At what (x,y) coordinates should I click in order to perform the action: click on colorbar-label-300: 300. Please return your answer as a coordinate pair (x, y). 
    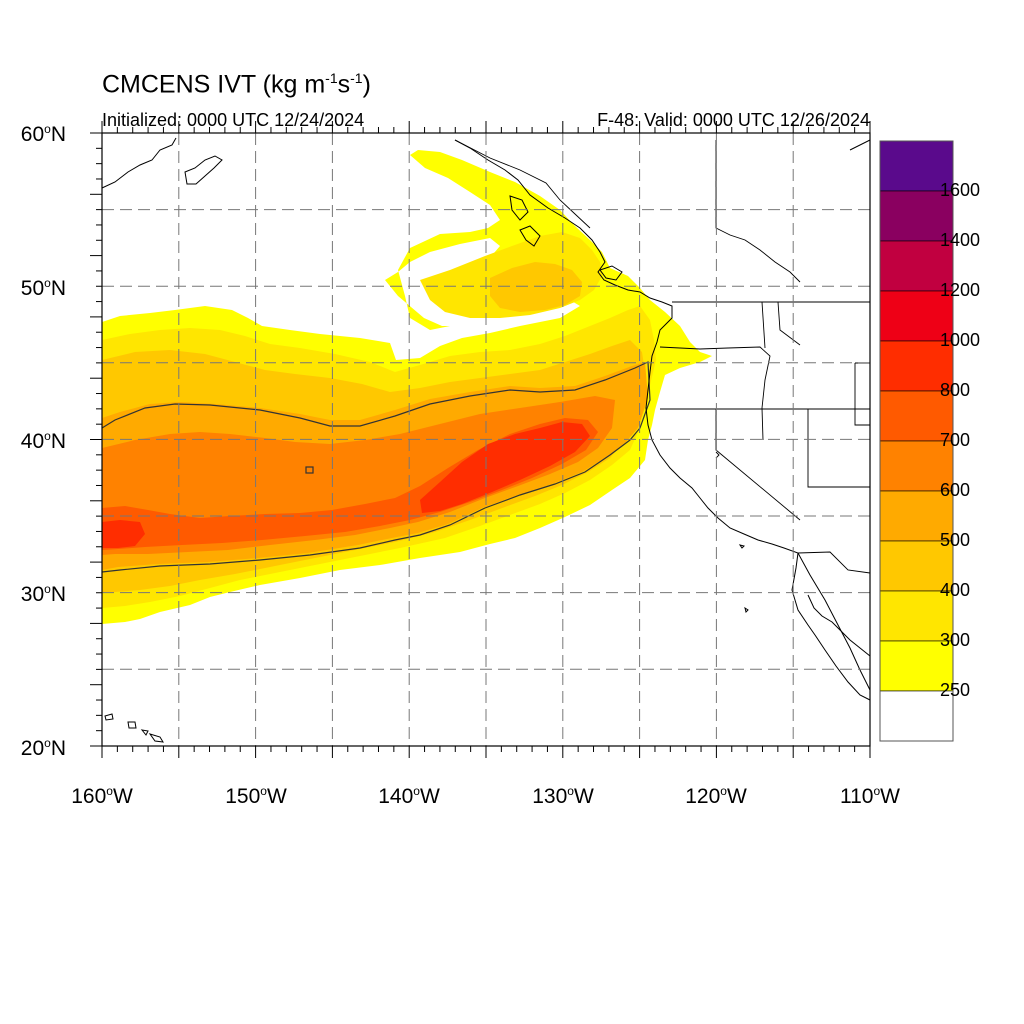
    Looking at the image, I should click on (955, 640).